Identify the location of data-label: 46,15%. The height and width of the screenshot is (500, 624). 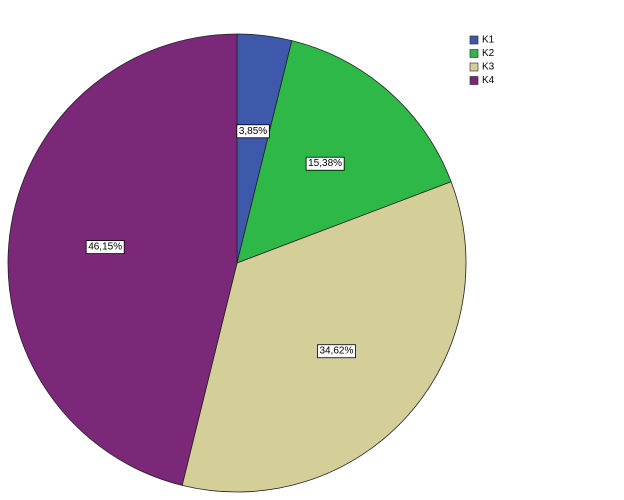
(105, 247).